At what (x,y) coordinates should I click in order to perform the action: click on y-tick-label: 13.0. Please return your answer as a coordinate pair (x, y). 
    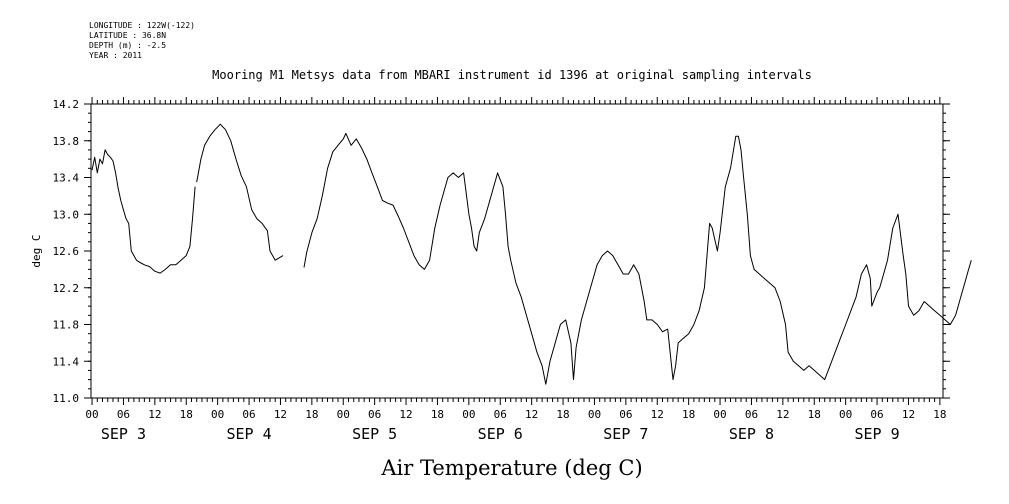
    Looking at the image, I should click on (66, 214).